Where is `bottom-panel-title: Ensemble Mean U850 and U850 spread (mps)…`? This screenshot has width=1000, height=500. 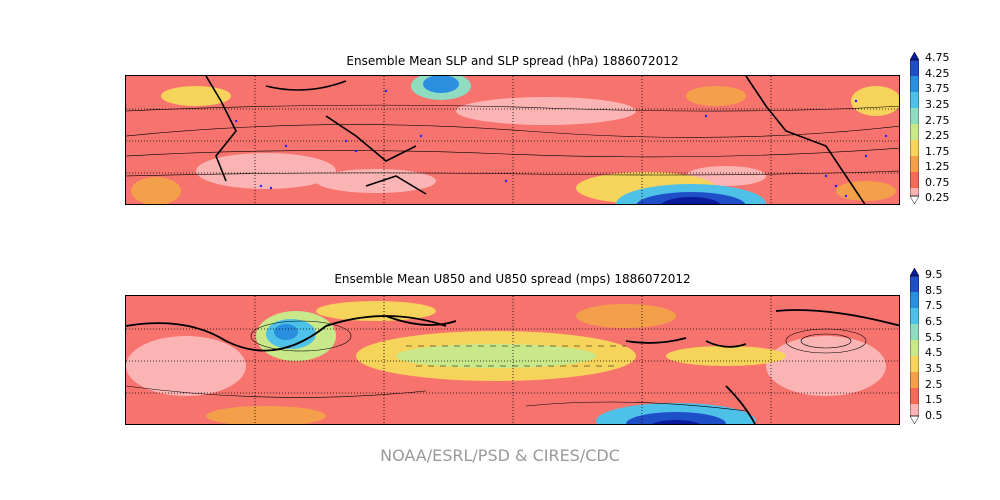 bottom-panel-title: Ensemble Mean U850 and U850 spread (mps)… is located at coordinates (512, 279).